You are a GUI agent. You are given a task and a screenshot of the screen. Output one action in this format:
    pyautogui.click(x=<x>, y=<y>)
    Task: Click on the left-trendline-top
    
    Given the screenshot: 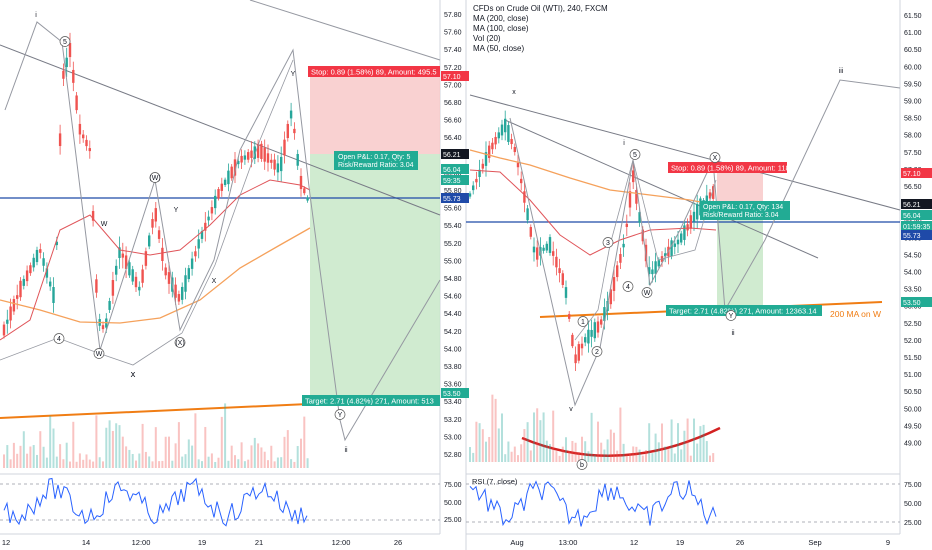 What is the action you would take?
    pyautogui.click(x=345, y=30)
    